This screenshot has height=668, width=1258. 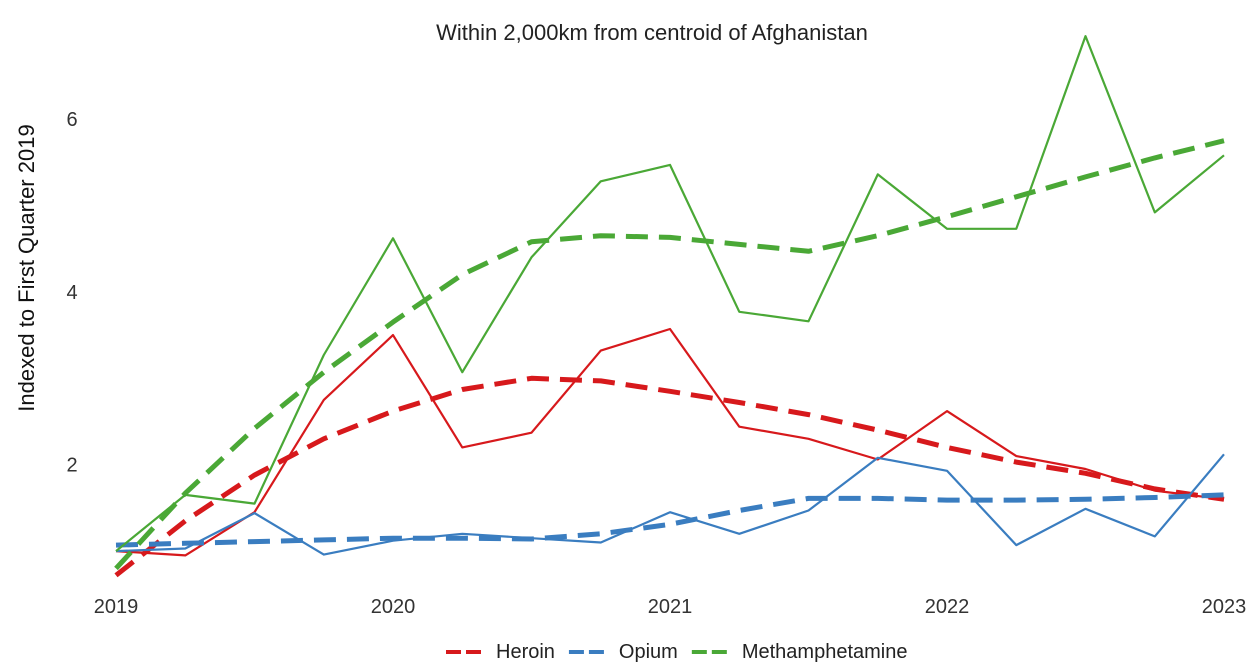 I want to click on x-tick-label: 2021, so click(x=670, y=607).